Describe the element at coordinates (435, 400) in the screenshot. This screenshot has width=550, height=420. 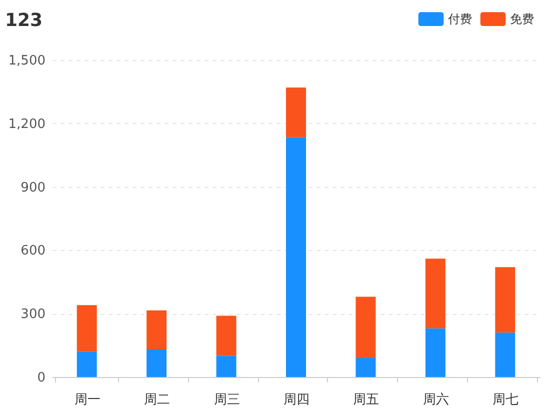
I see `x-tick-label: 周六` at that location.